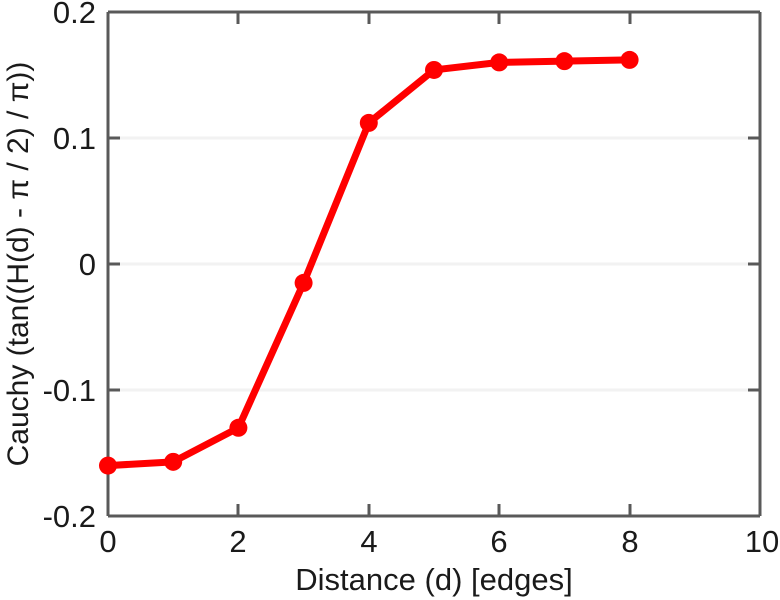 Image resolution: width=780 pixels, height=600 pixels. Describe the element at coordinates (762, 541) in the screenshot. I see `xtick-label-10: 10` at that location.